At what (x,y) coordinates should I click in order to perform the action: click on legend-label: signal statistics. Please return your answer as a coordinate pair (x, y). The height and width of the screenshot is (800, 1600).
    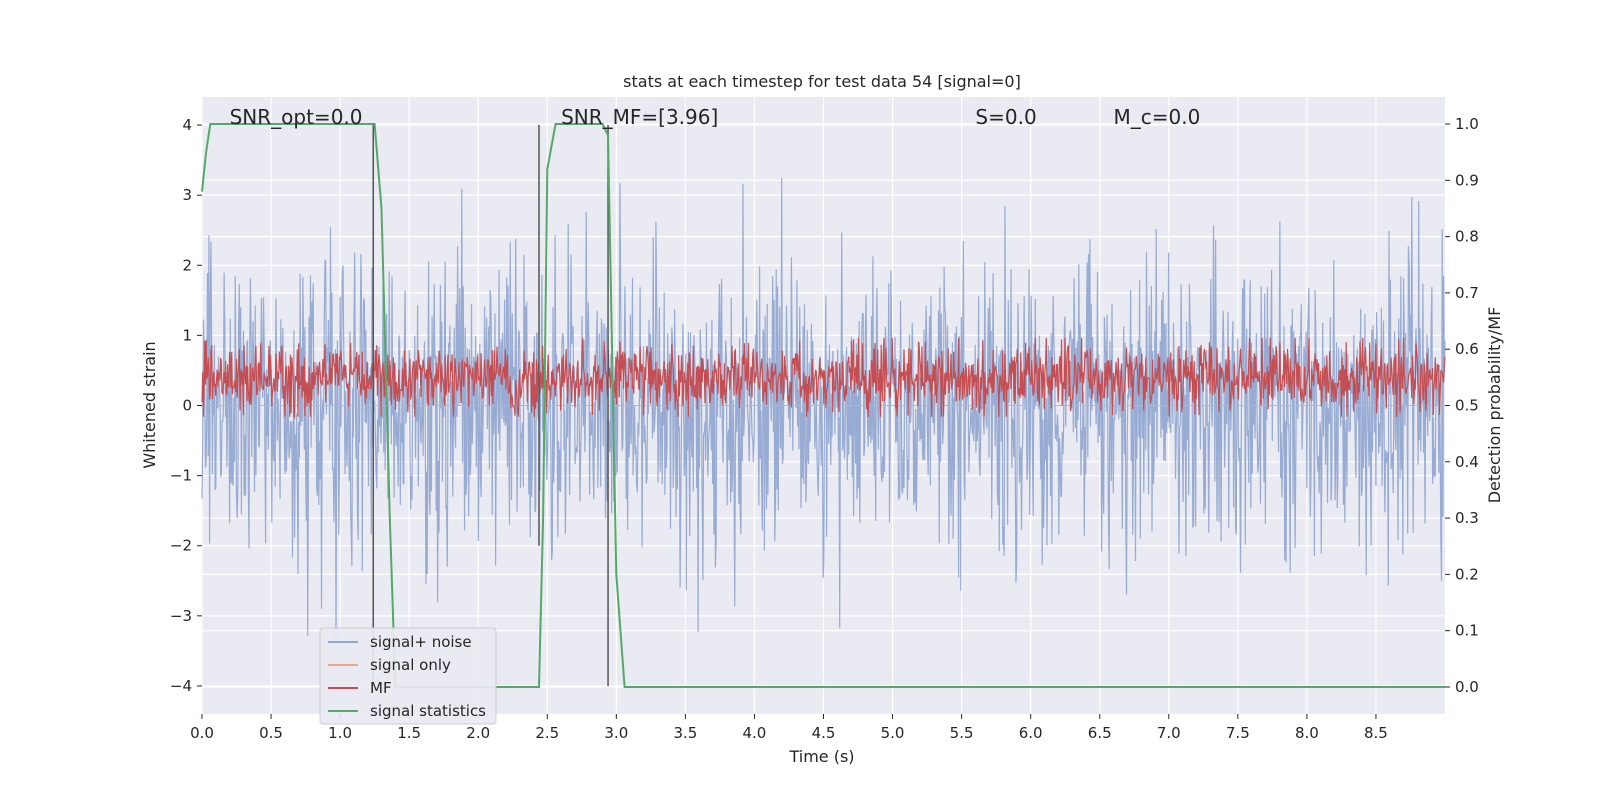
    Looking at the image, I should click on (428, 711).